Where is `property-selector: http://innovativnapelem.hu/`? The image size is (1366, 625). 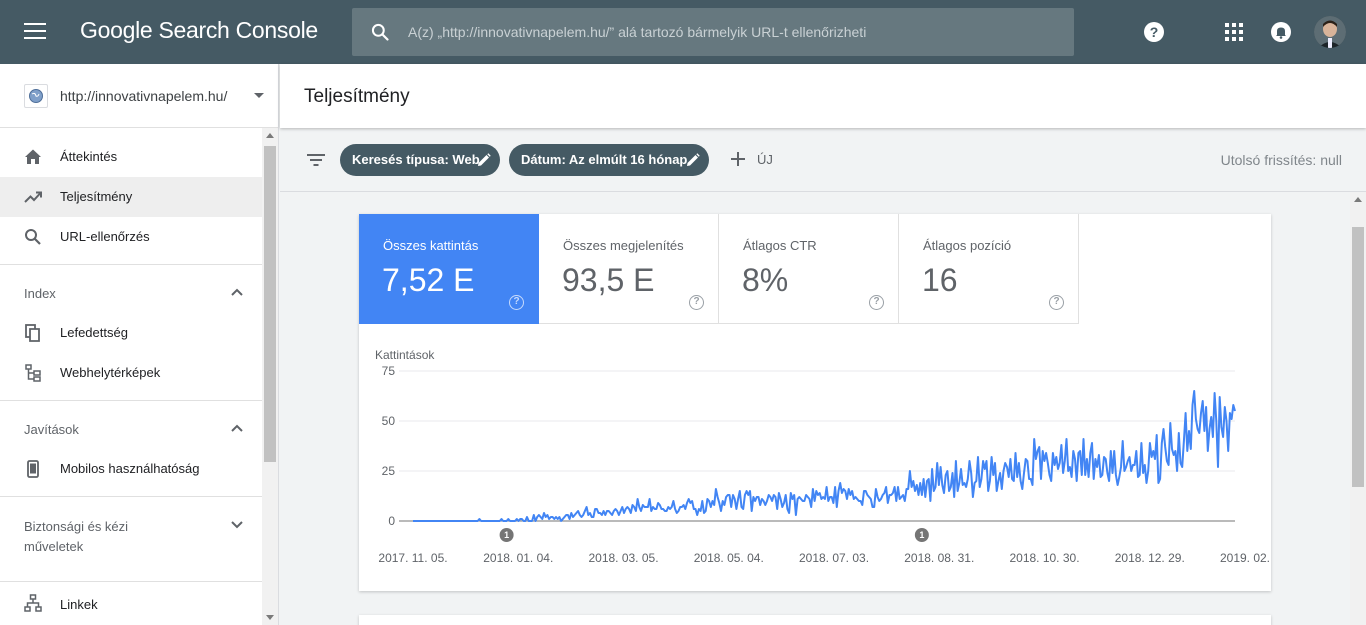 property-selector: http://innovativnapelem.hu/ is located at coordinates (139, 96).